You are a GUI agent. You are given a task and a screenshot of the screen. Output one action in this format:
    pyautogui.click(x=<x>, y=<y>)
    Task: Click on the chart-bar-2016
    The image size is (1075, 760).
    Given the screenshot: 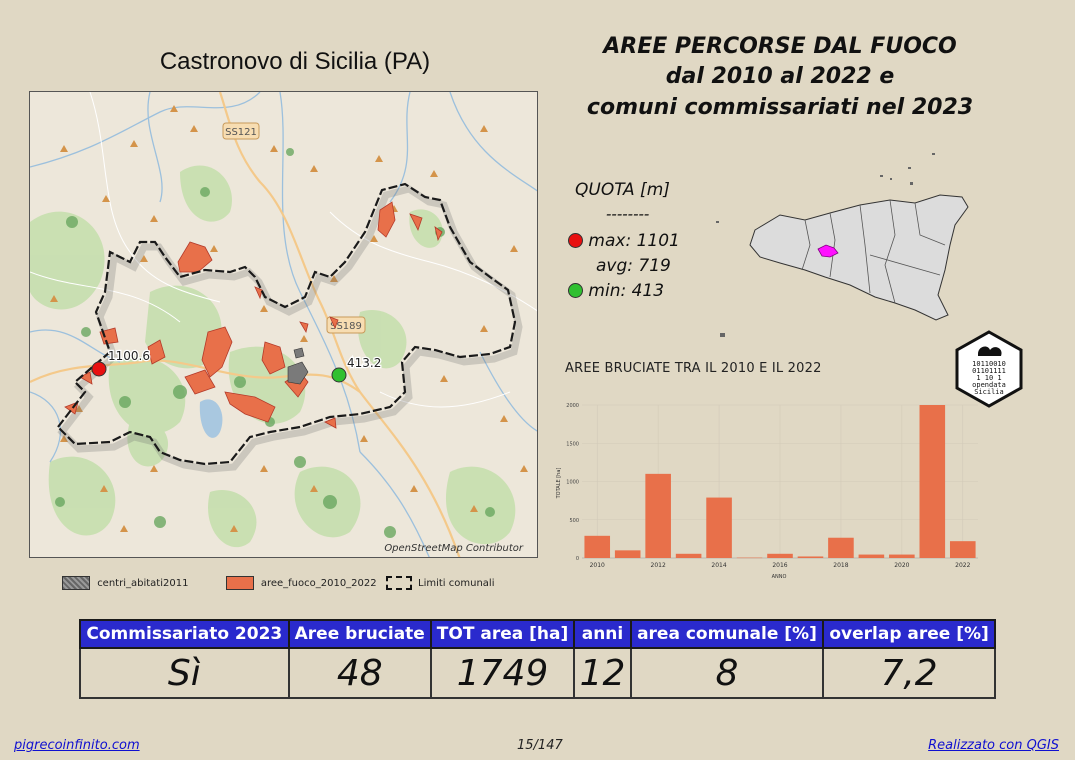 What is the action you would take?
    pyautogui.click(x=780, y=555)
    